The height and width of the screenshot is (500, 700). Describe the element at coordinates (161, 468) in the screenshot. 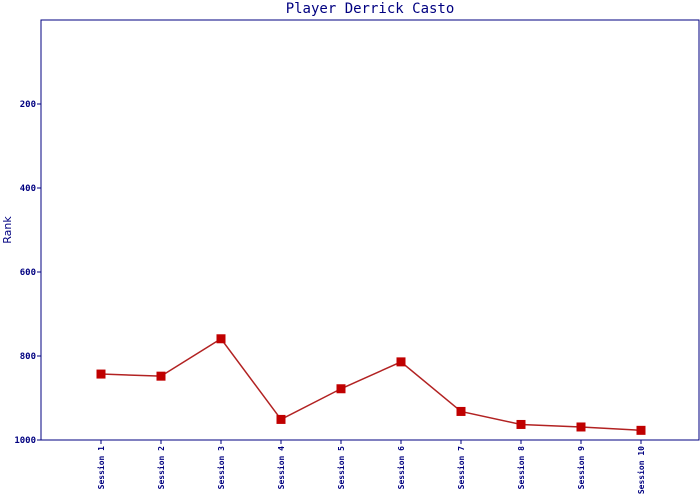

I see `x-tick-label: Session 2` at that location.